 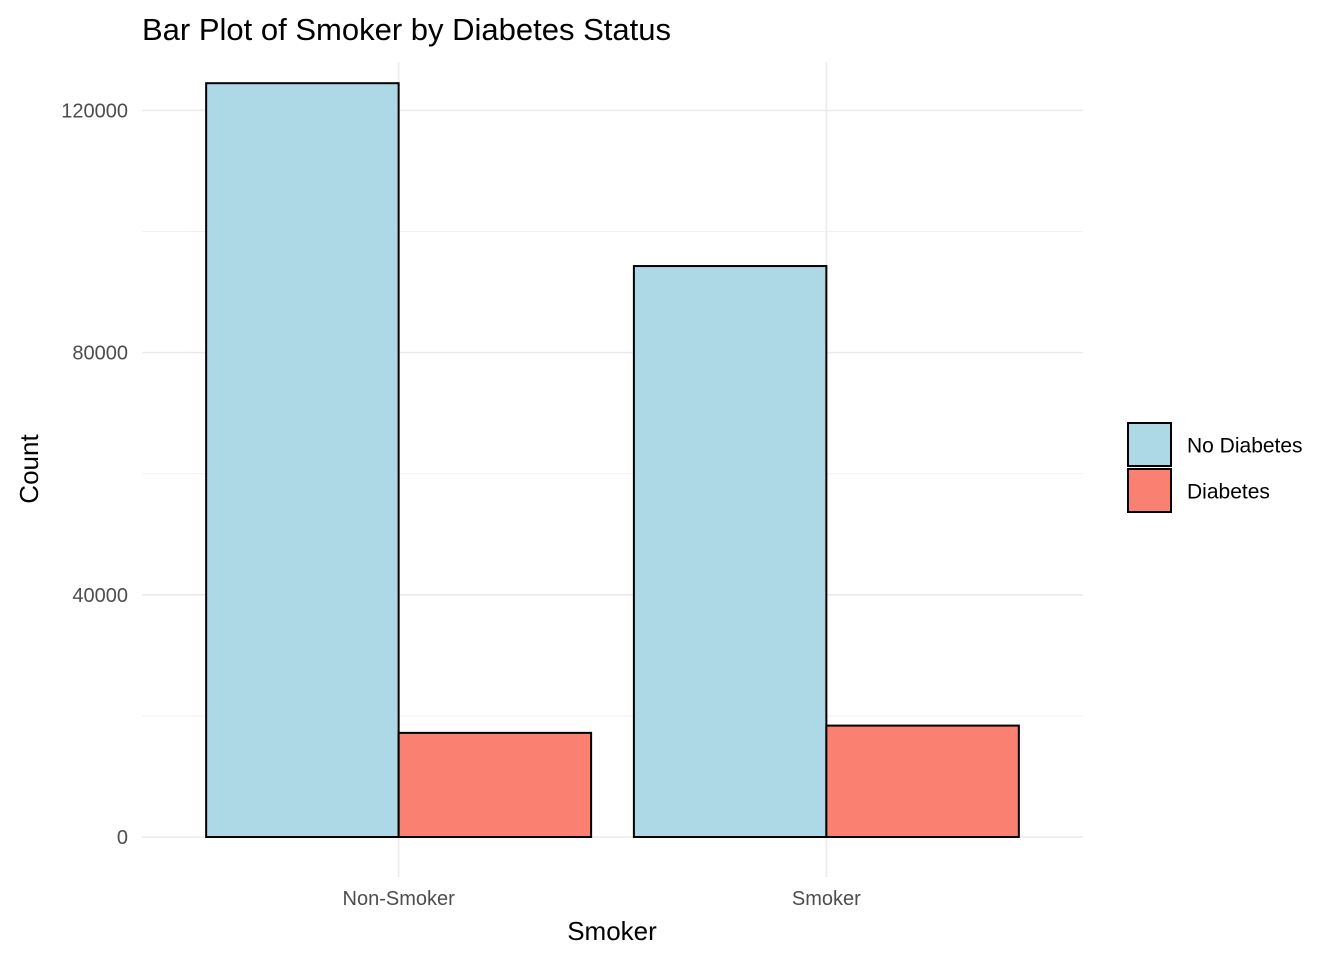 What do you see at coordinates (122, 838) in the screenshot?
I see `y-tick-label: 0` at bounding box center [122, 838].